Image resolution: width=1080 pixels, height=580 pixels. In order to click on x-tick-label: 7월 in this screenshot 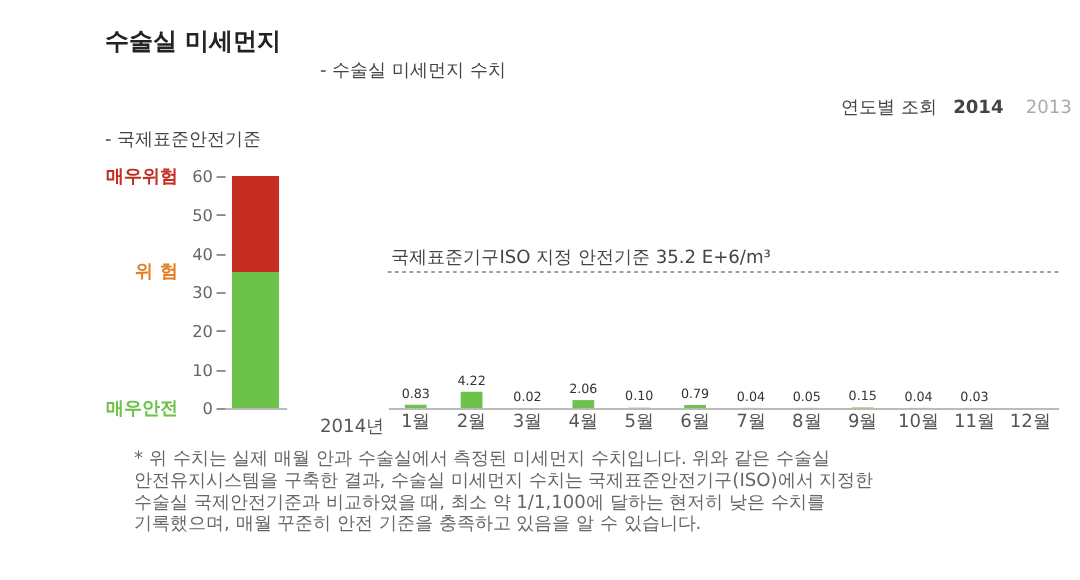, I will do `click(751, 423)`.